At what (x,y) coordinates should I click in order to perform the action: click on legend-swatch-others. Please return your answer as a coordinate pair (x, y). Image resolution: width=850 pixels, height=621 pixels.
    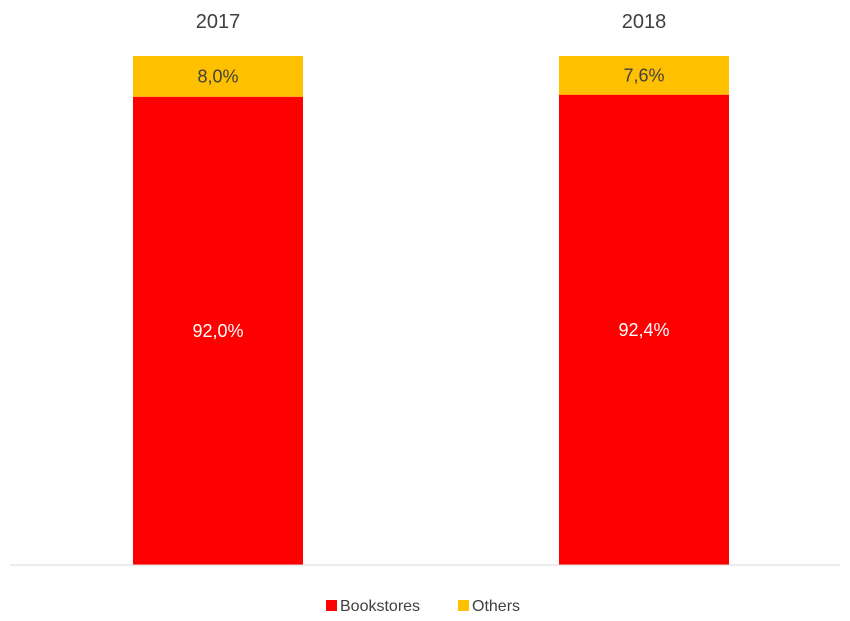
    Looking at the image, I should click on (463, 605).